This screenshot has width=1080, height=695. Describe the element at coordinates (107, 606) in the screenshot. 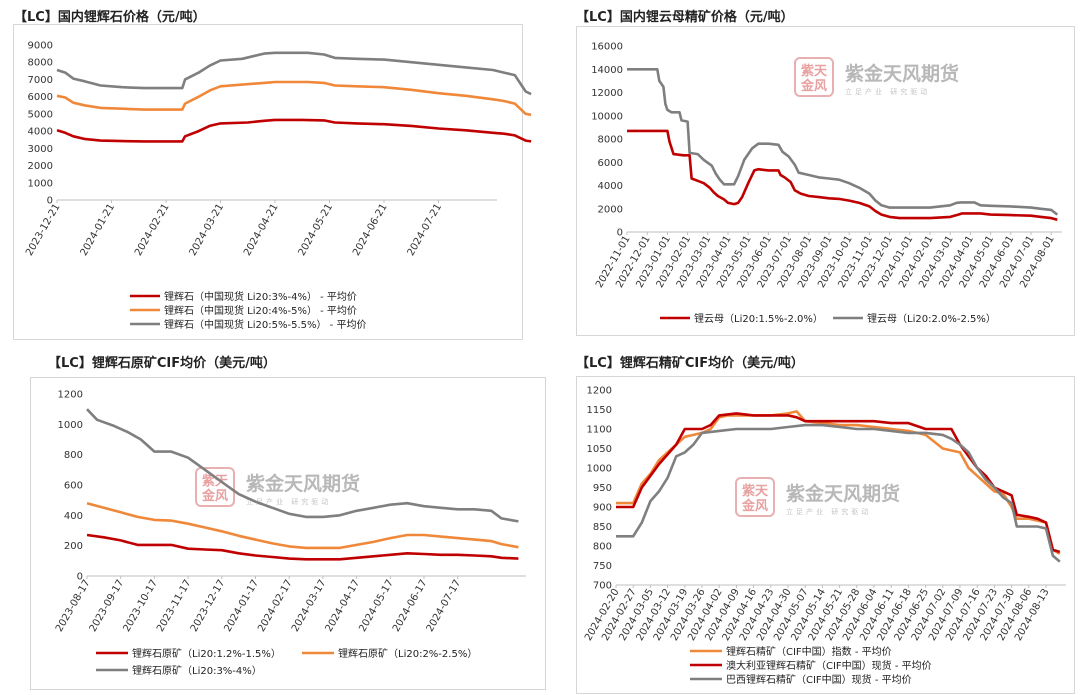

I see `x-tick-label: 2023-09-17` at that location.